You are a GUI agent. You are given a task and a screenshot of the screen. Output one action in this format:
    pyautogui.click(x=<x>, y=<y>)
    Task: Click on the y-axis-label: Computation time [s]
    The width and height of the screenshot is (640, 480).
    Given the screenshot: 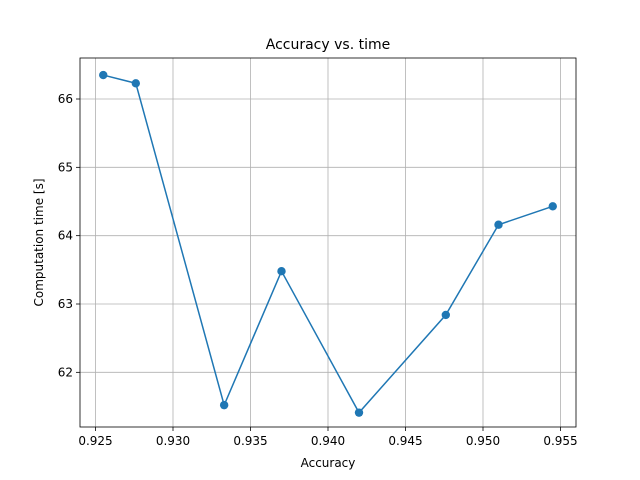 What is the action you would take?
    pyautogui.click(x=39, y=242)
    